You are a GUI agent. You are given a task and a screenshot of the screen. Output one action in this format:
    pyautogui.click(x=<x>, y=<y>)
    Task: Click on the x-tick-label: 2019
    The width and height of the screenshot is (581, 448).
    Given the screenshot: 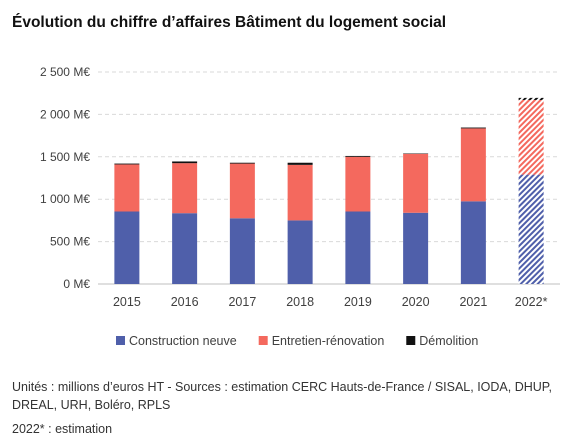 What is the action you would take?
    pyautogui.click(x=358, y=302)
    